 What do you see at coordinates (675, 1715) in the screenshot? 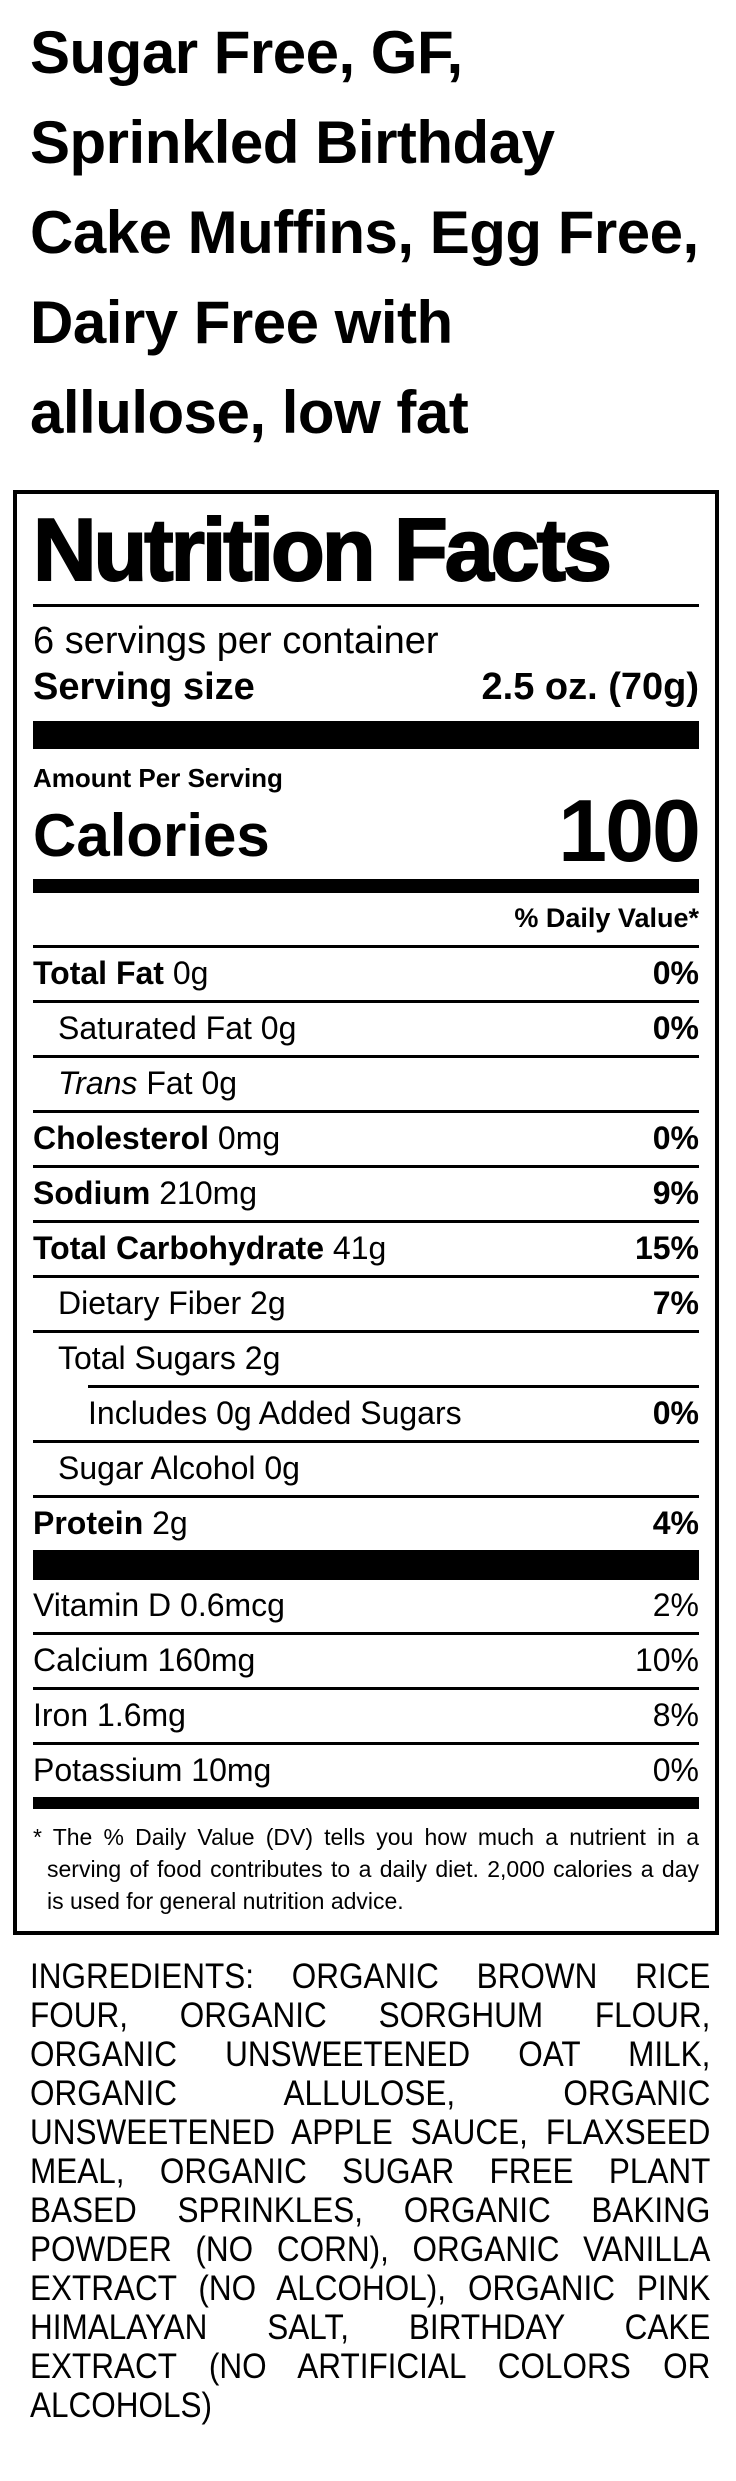
I see `iron-daily-value: 8%` at bounding box center [675, 1715].